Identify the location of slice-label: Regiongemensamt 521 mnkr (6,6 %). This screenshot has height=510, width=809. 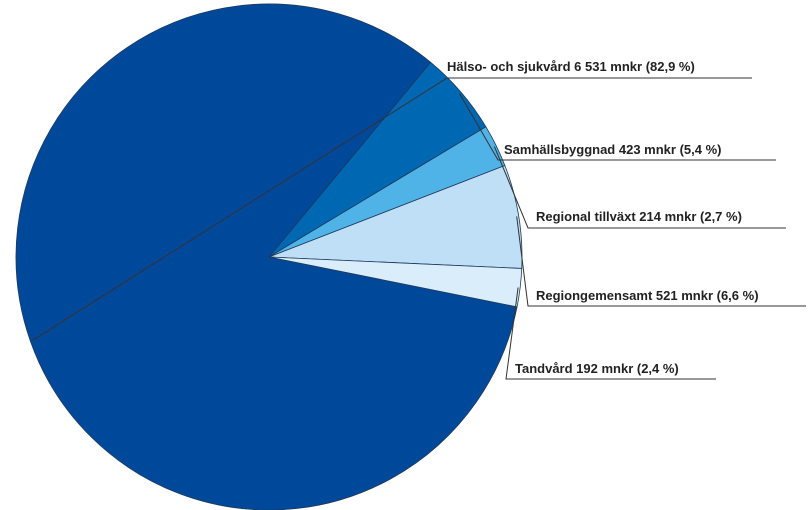
(647, 295).